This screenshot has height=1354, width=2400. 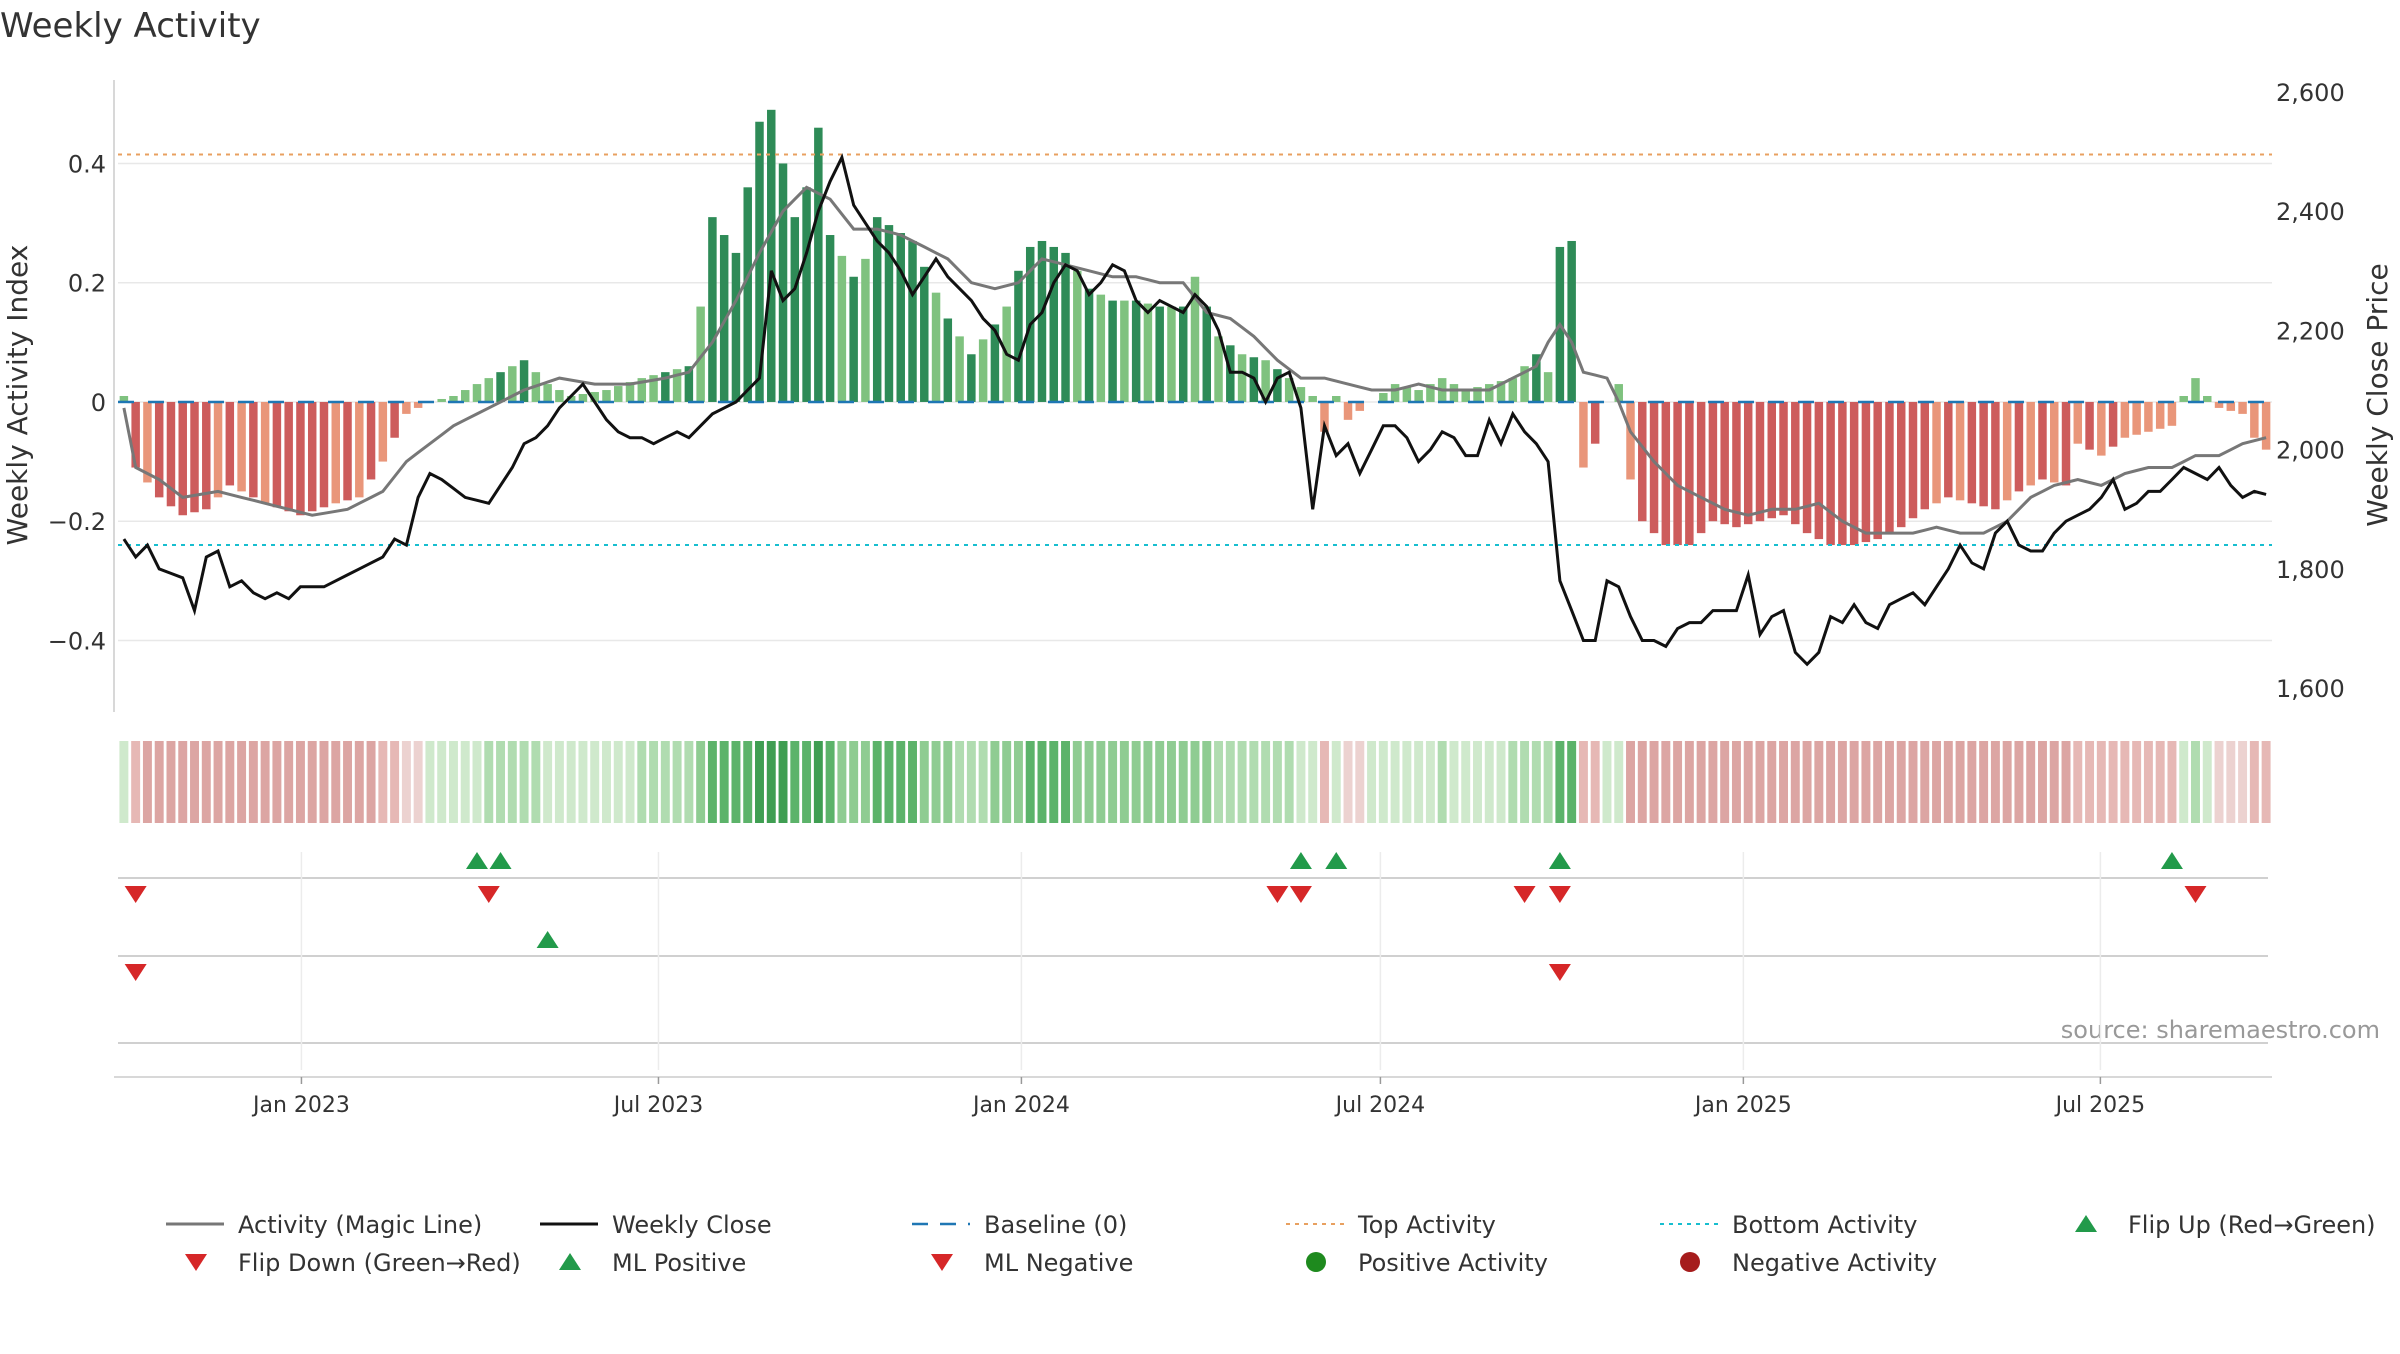 What do you see at coordinates (300, 1105) in the screenshot?
I see `x-tick-label: Jan 2023` at bounding box center [300, 1105].